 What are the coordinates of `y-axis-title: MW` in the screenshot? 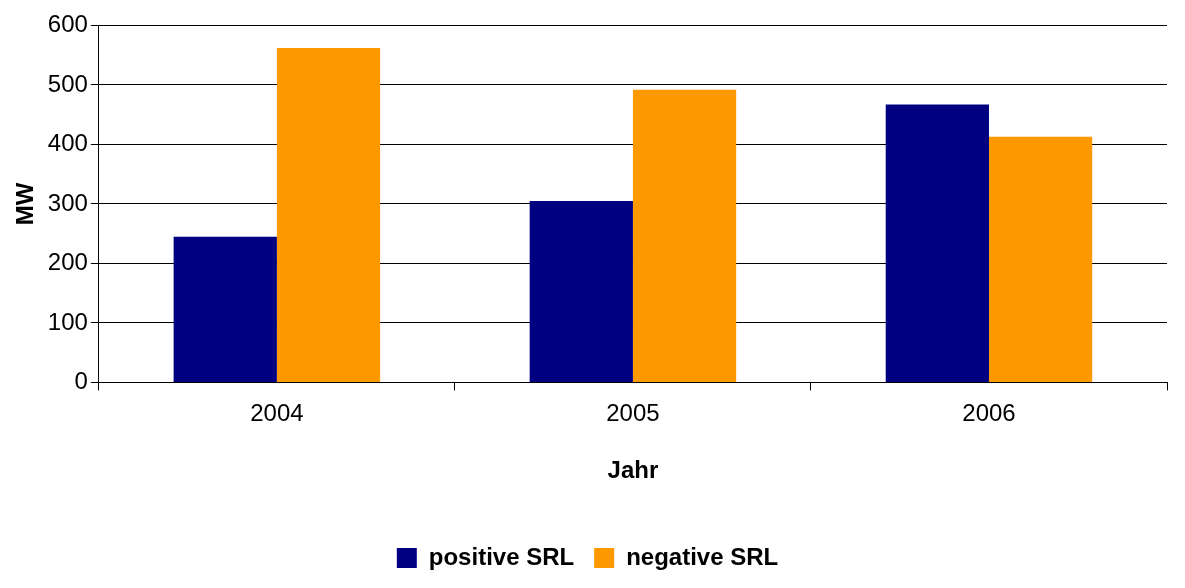 It's located at (25, 204).